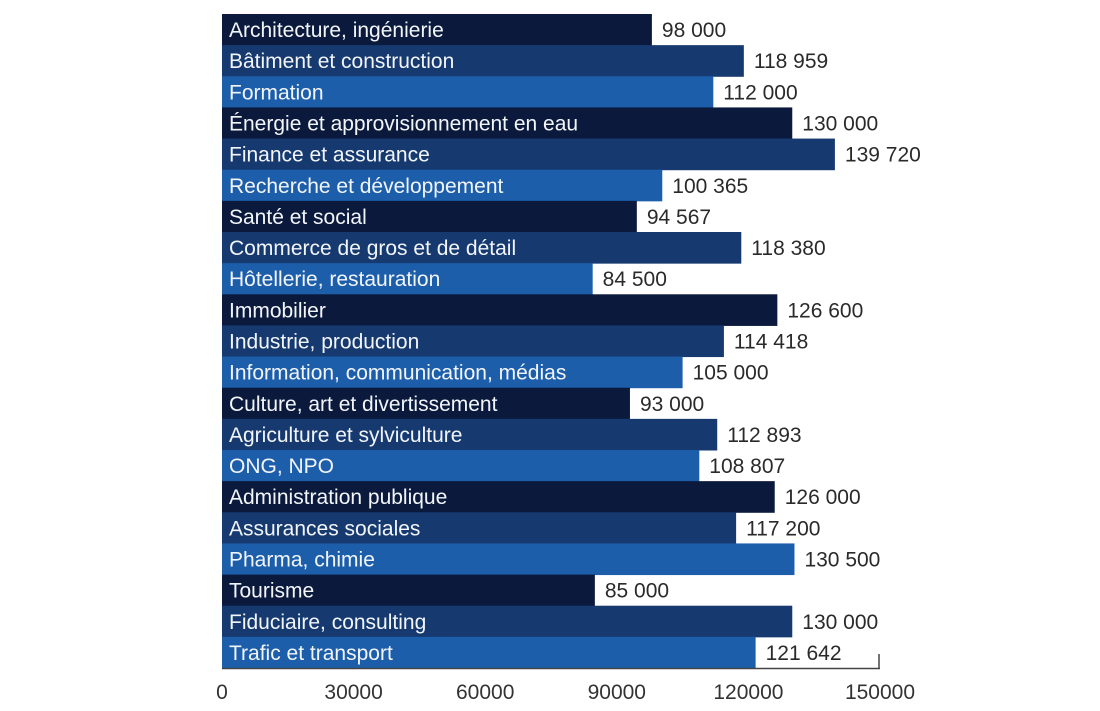 This screenshot has width=1100, height=711. I want to click on category-label: Formation, so click(276, 92).